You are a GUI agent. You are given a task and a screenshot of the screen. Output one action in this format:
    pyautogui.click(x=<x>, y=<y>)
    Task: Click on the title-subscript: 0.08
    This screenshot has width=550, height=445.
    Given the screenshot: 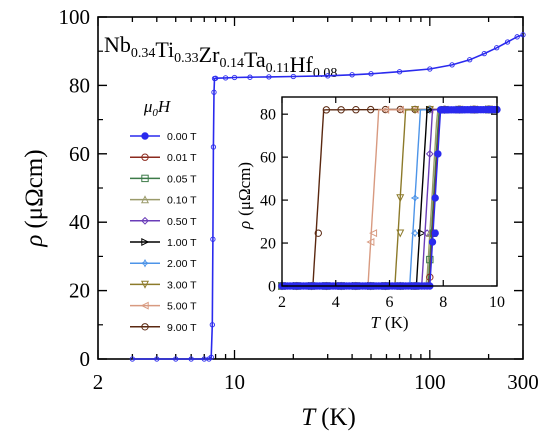 What is the action you would take?
    pyautogui.click(x=325, y=73)
    